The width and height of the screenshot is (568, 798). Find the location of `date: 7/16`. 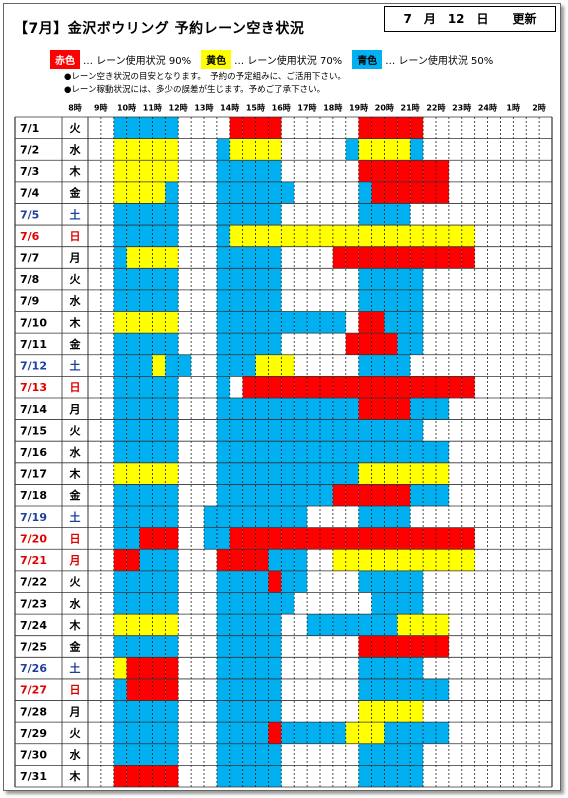

date: 7/16 is located at coordinates (33, 452).